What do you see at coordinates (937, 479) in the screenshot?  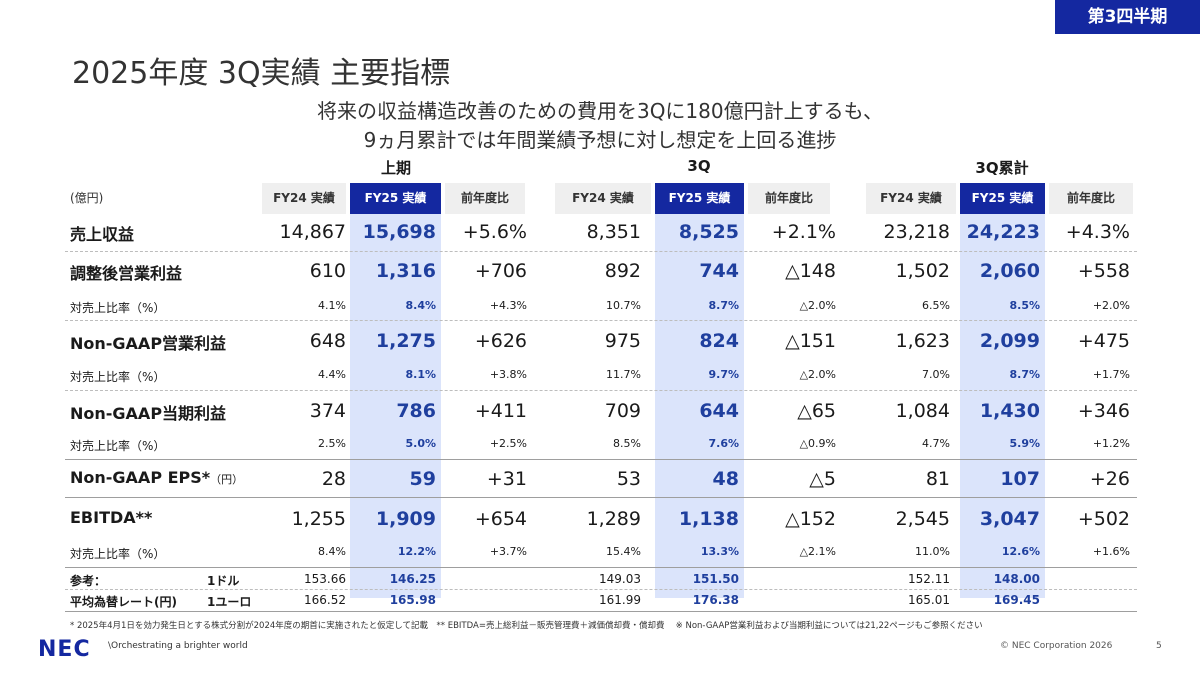 I see `cell-fy24-cum: 81` at bounding box center [937, 479].